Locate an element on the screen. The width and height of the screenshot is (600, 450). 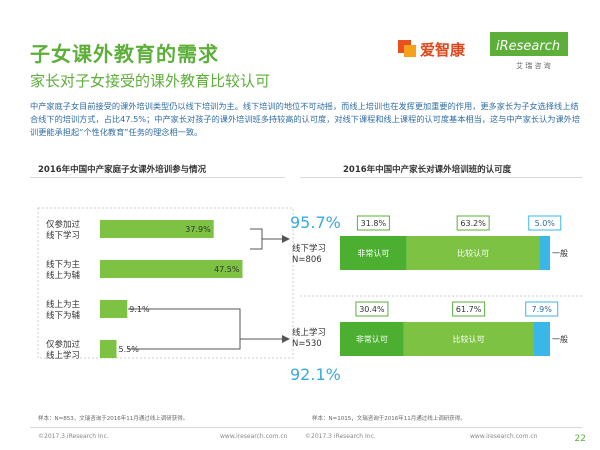
value-callout-label: 63.2% is located at coordinates (473, 223).